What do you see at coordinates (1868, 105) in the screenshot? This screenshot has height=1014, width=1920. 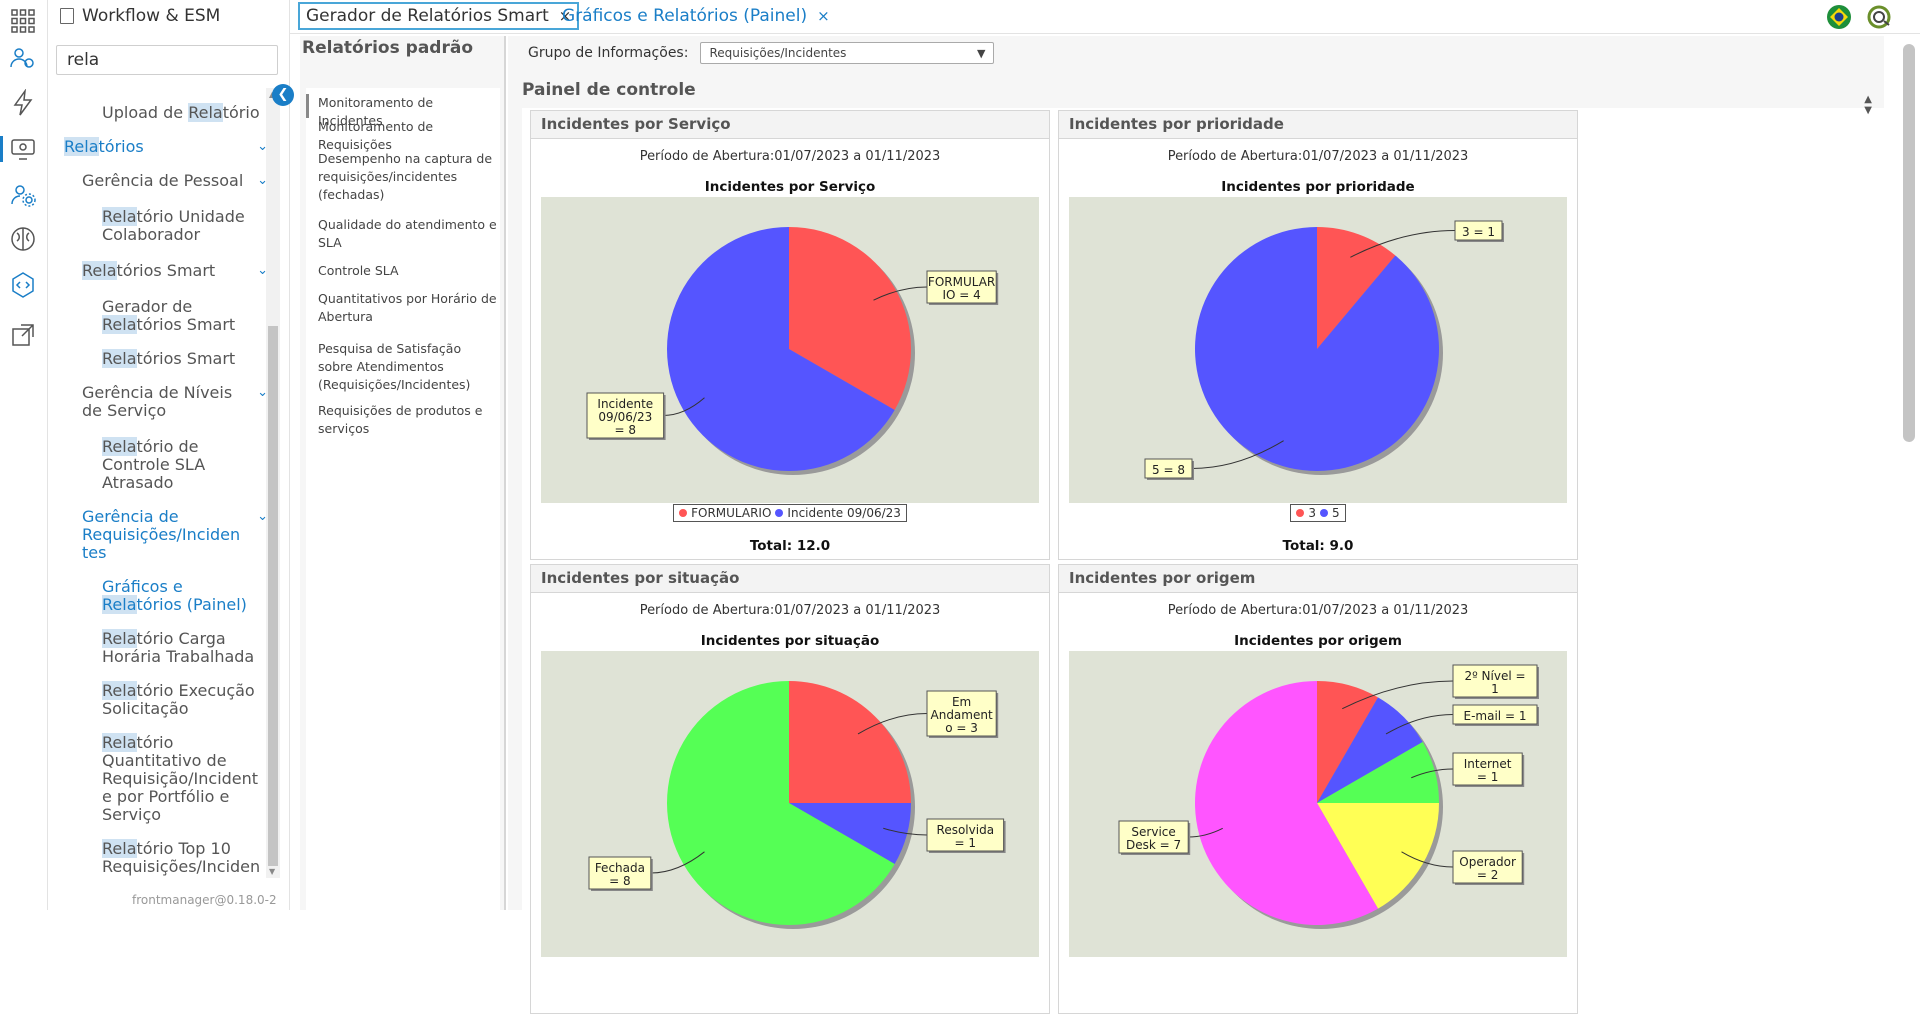 I see `sort-arrows-icon: ▲ ▼` at bounding box center [1868, 105].